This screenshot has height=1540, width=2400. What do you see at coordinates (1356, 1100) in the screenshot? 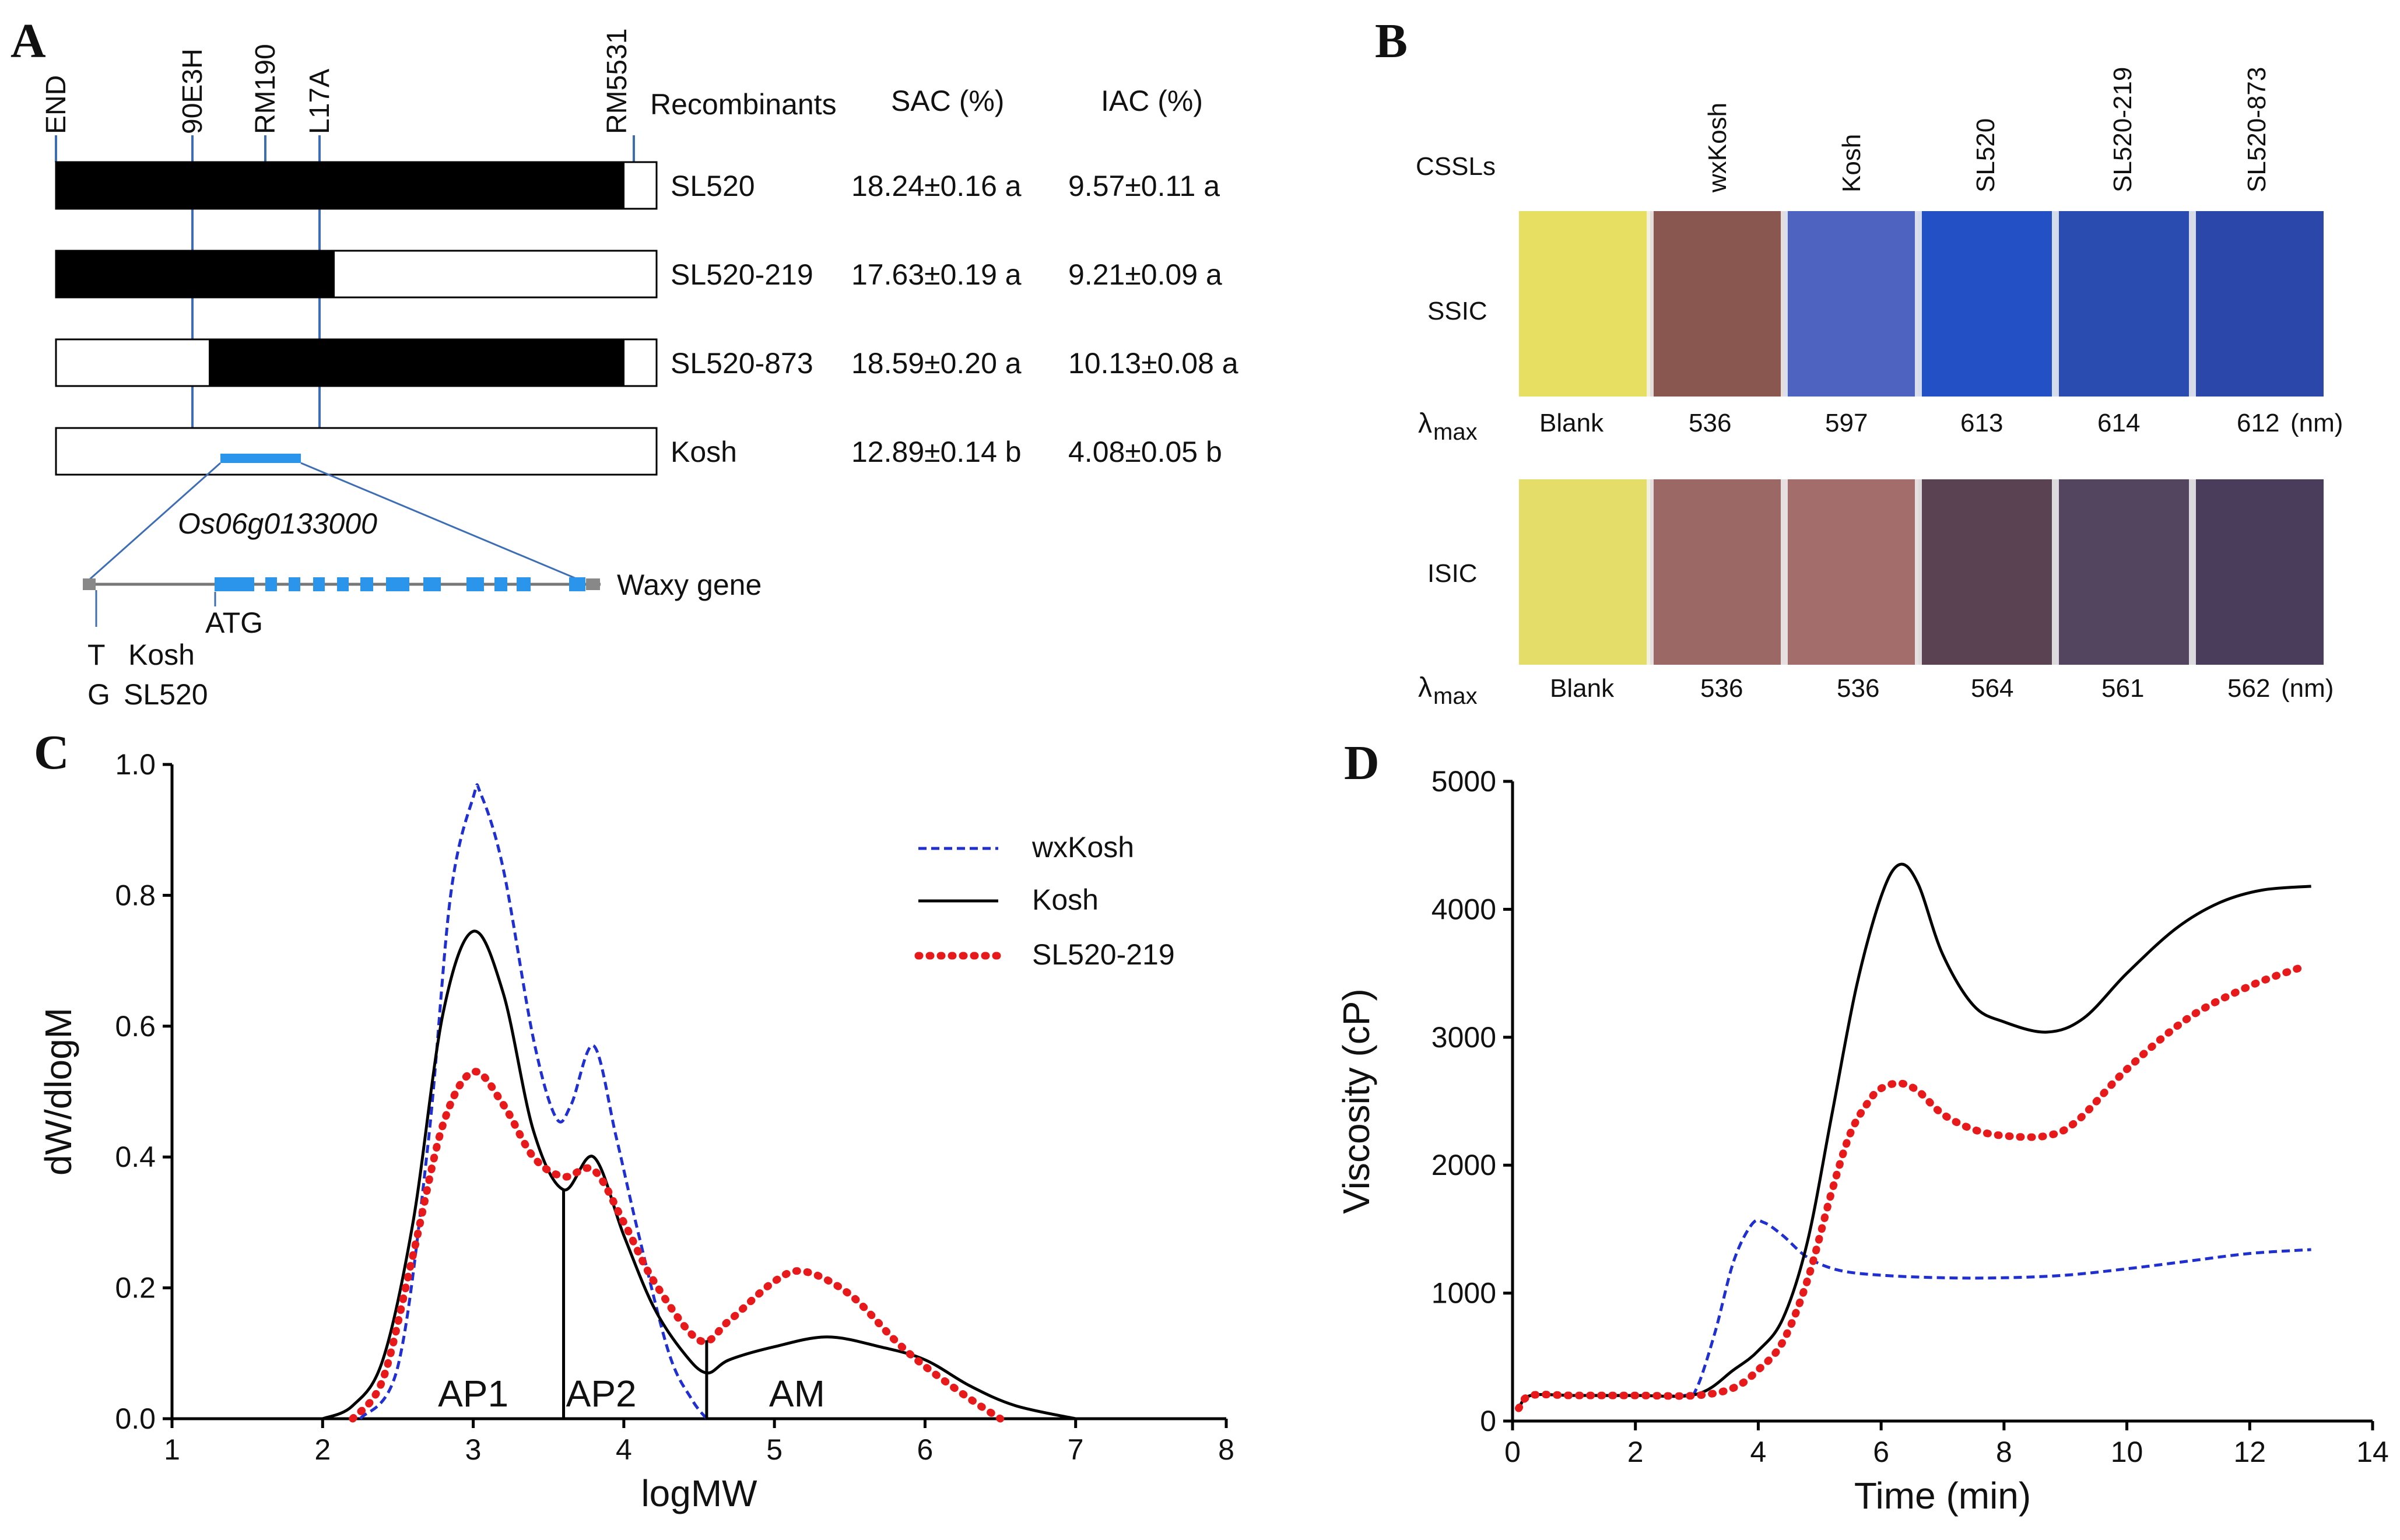
I see `chart-d-y-axis-label: Viscosity (cP)` at bounding box center [1356, 1100].